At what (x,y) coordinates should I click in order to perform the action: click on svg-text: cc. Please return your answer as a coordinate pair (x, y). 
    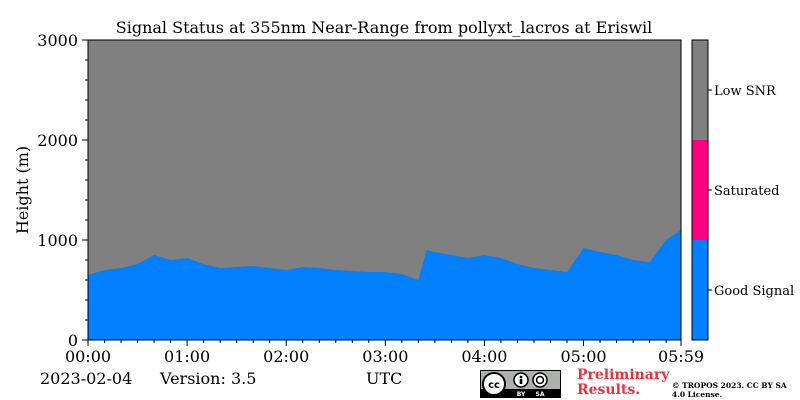
    Looking at the image, I should click on (494, 385).